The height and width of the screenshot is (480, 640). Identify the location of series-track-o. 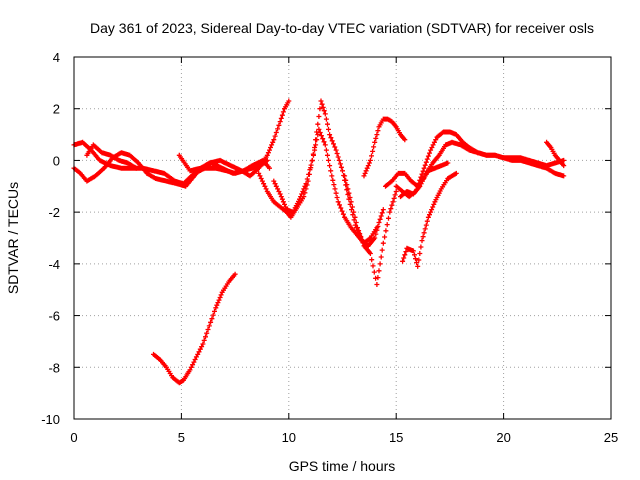
(194, 328).